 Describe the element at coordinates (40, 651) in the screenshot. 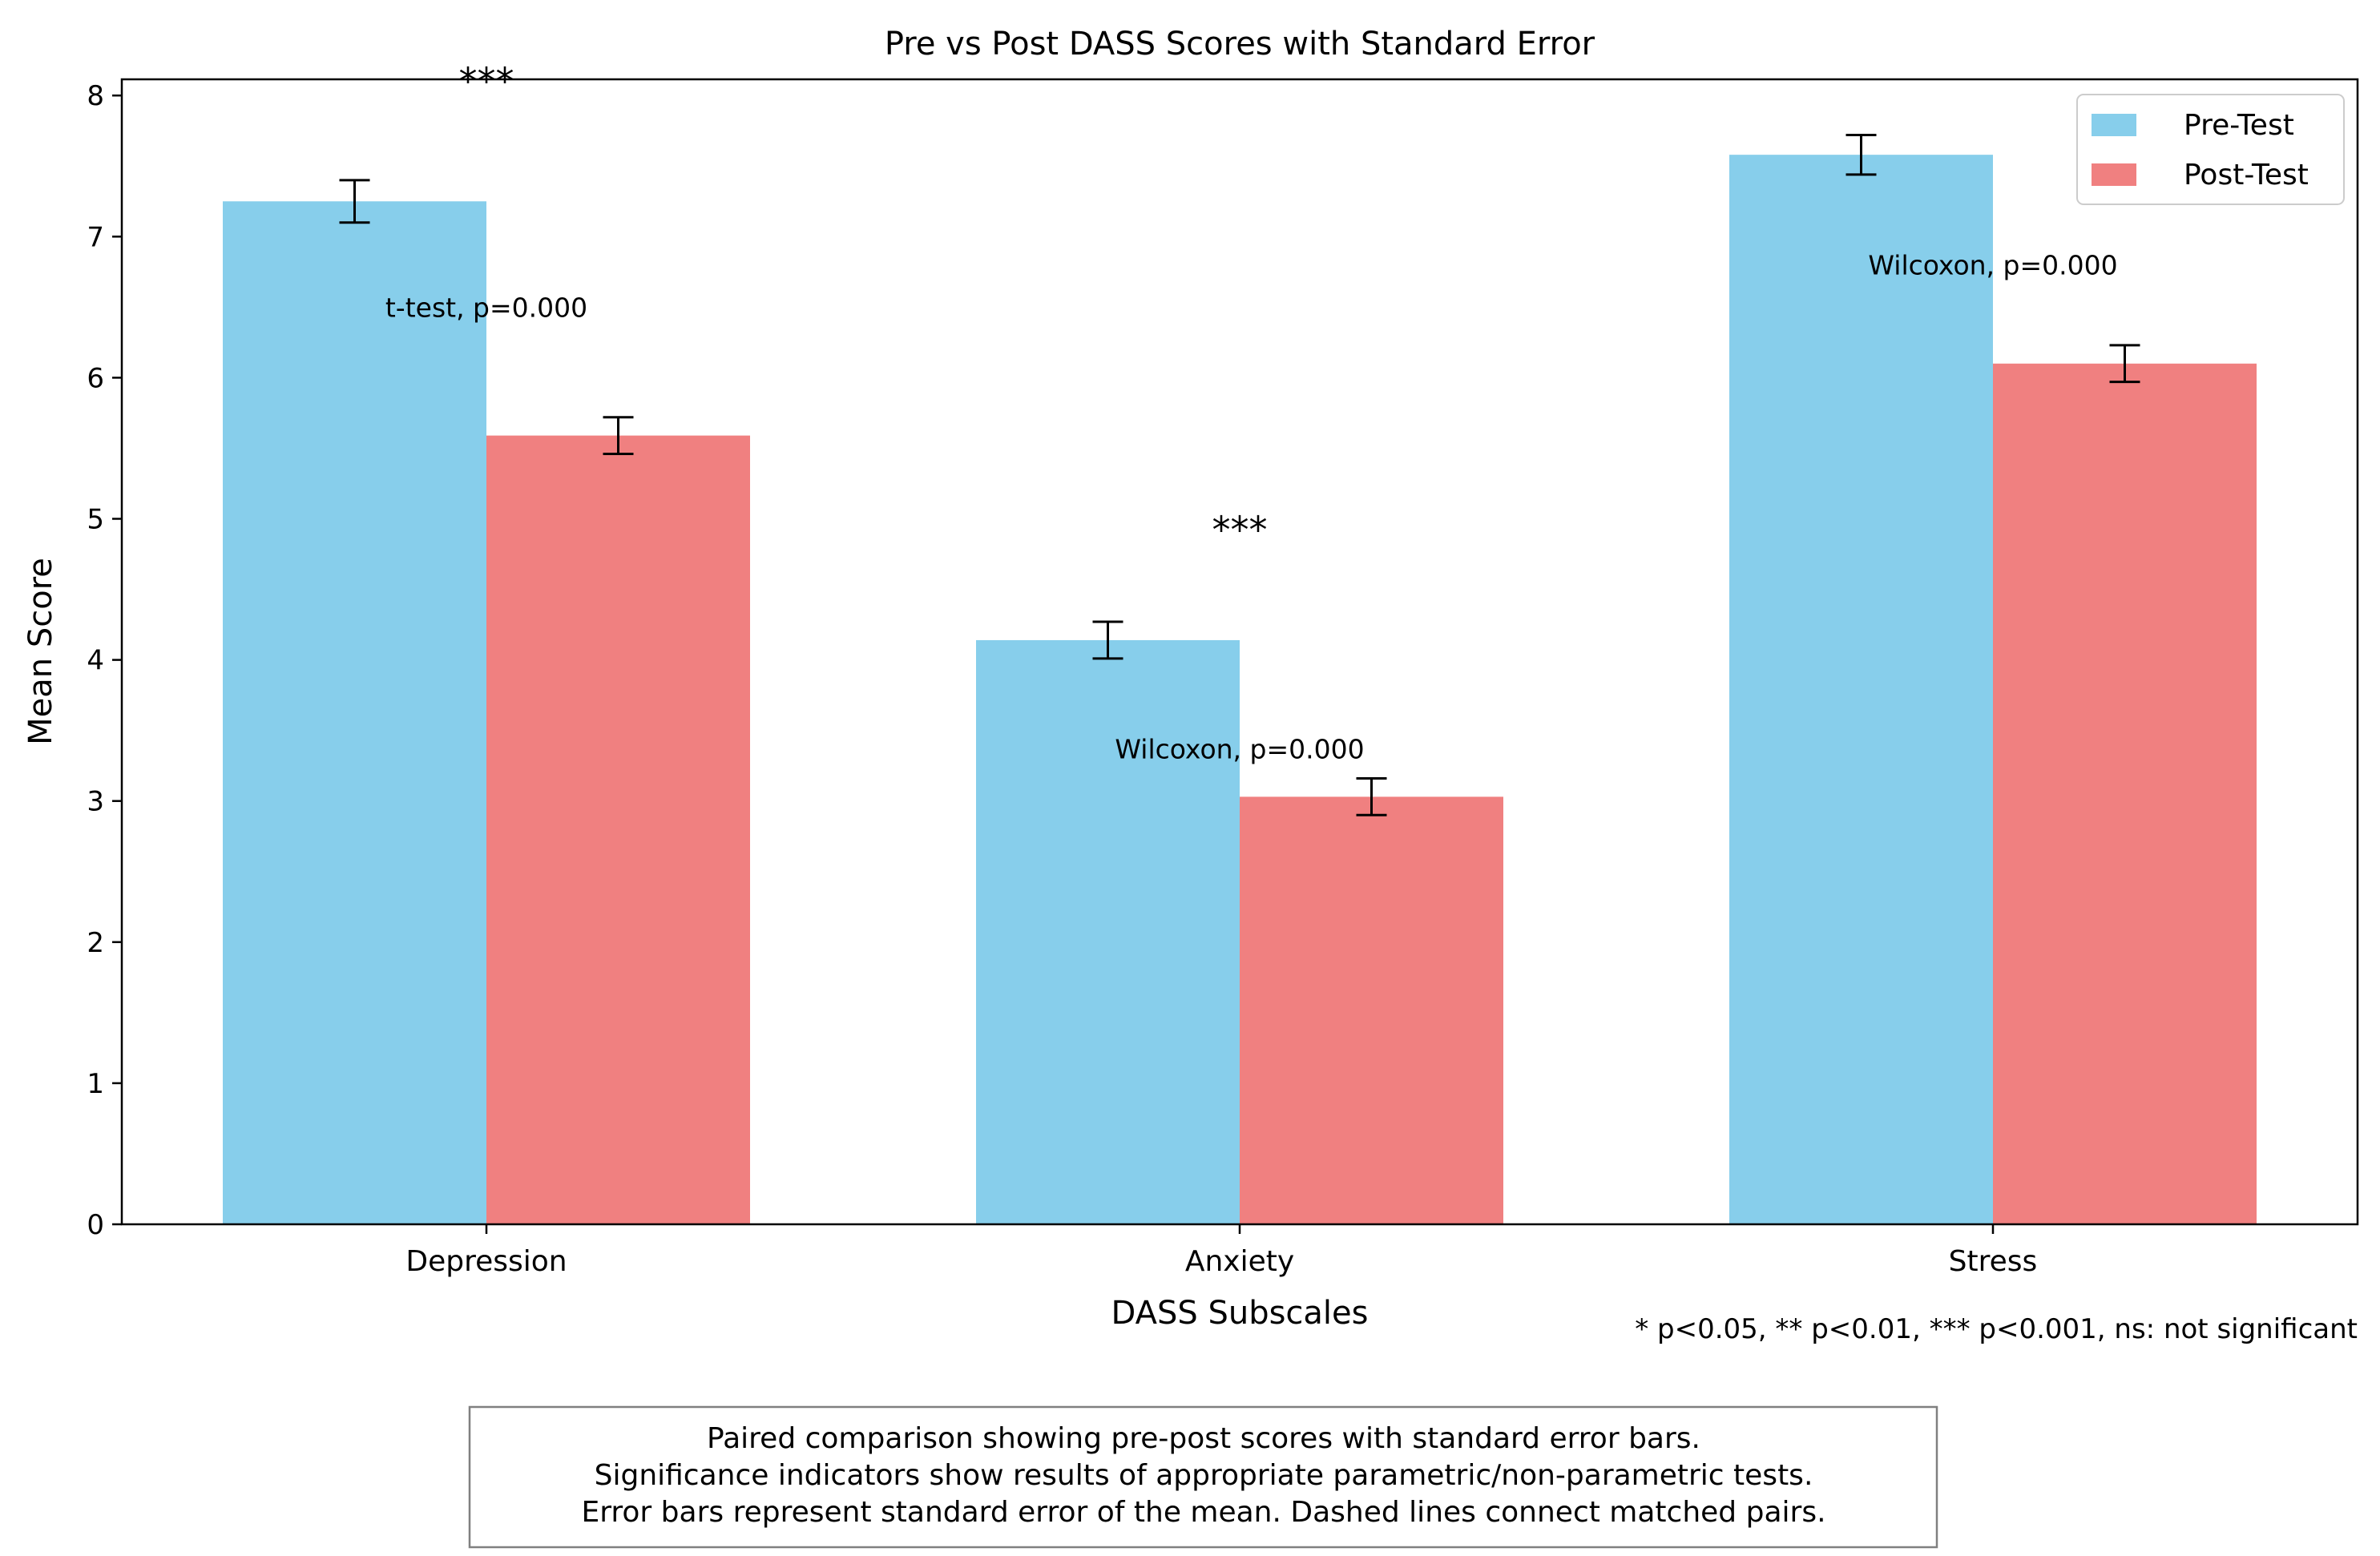

I see `y-axis-label: Mean Score` at that location.